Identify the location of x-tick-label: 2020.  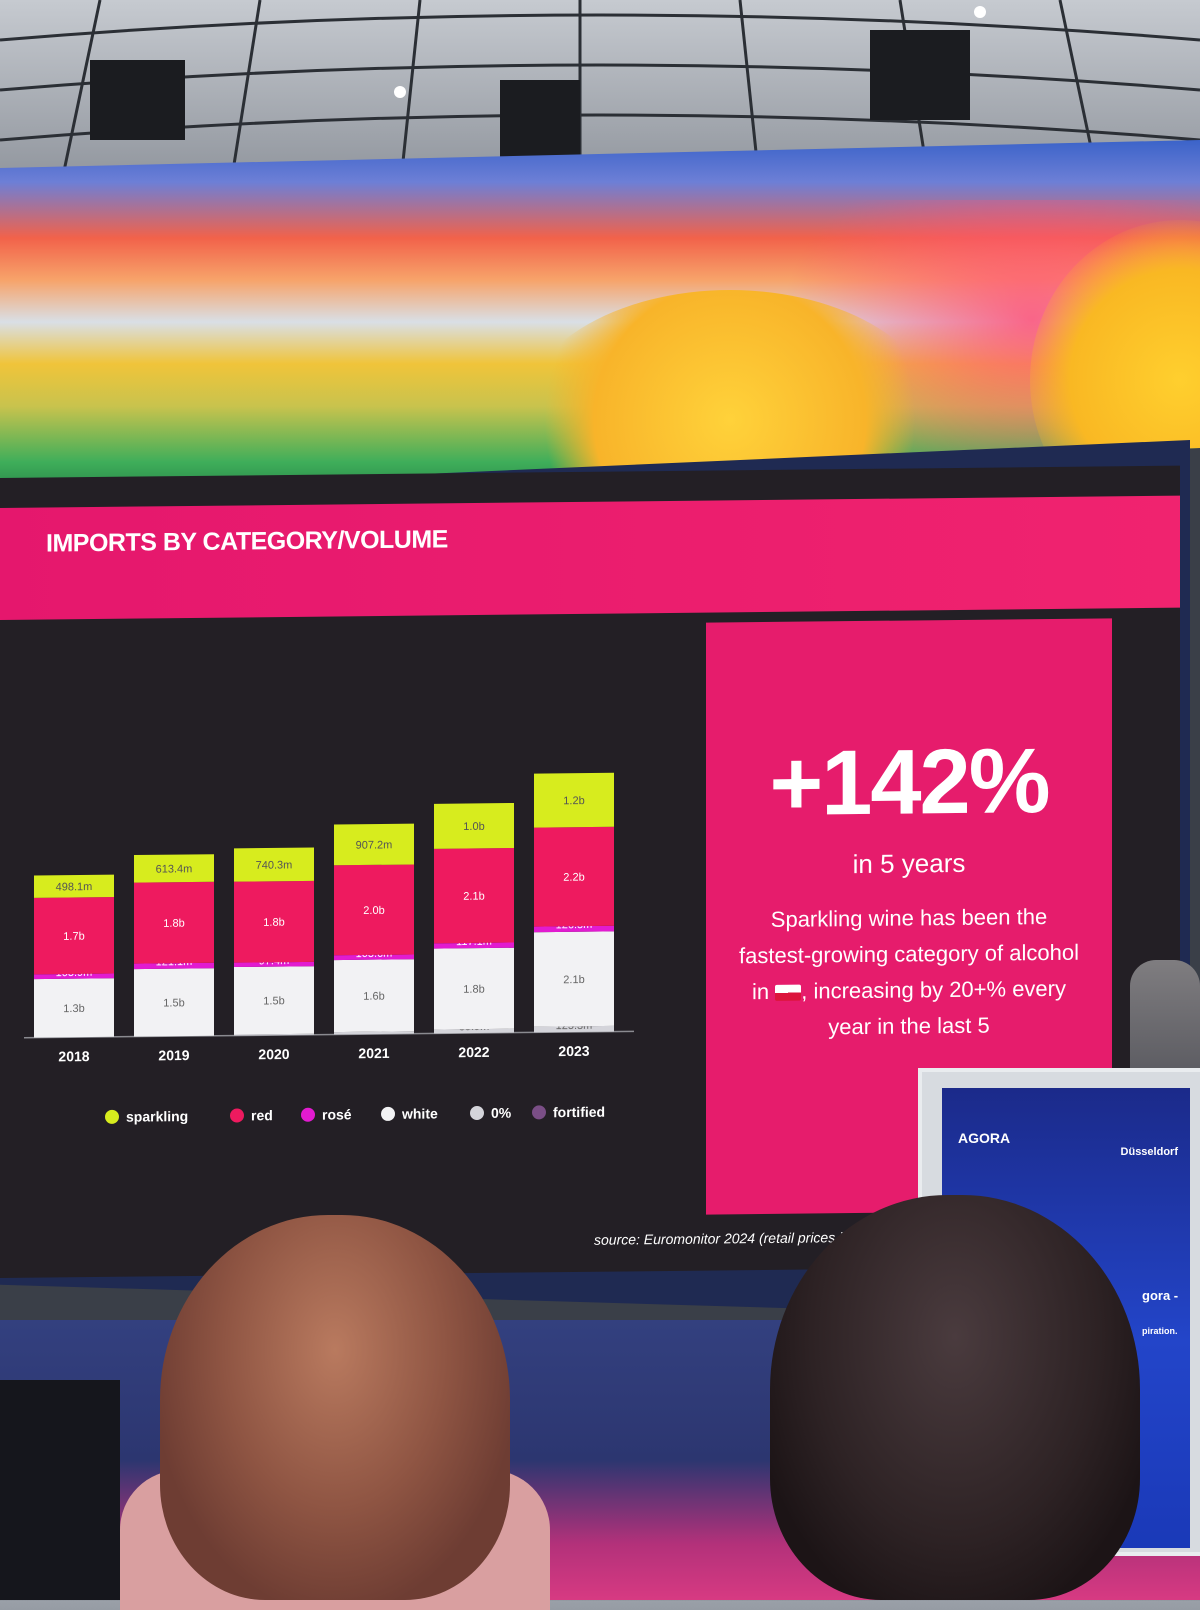
(273, 1054).